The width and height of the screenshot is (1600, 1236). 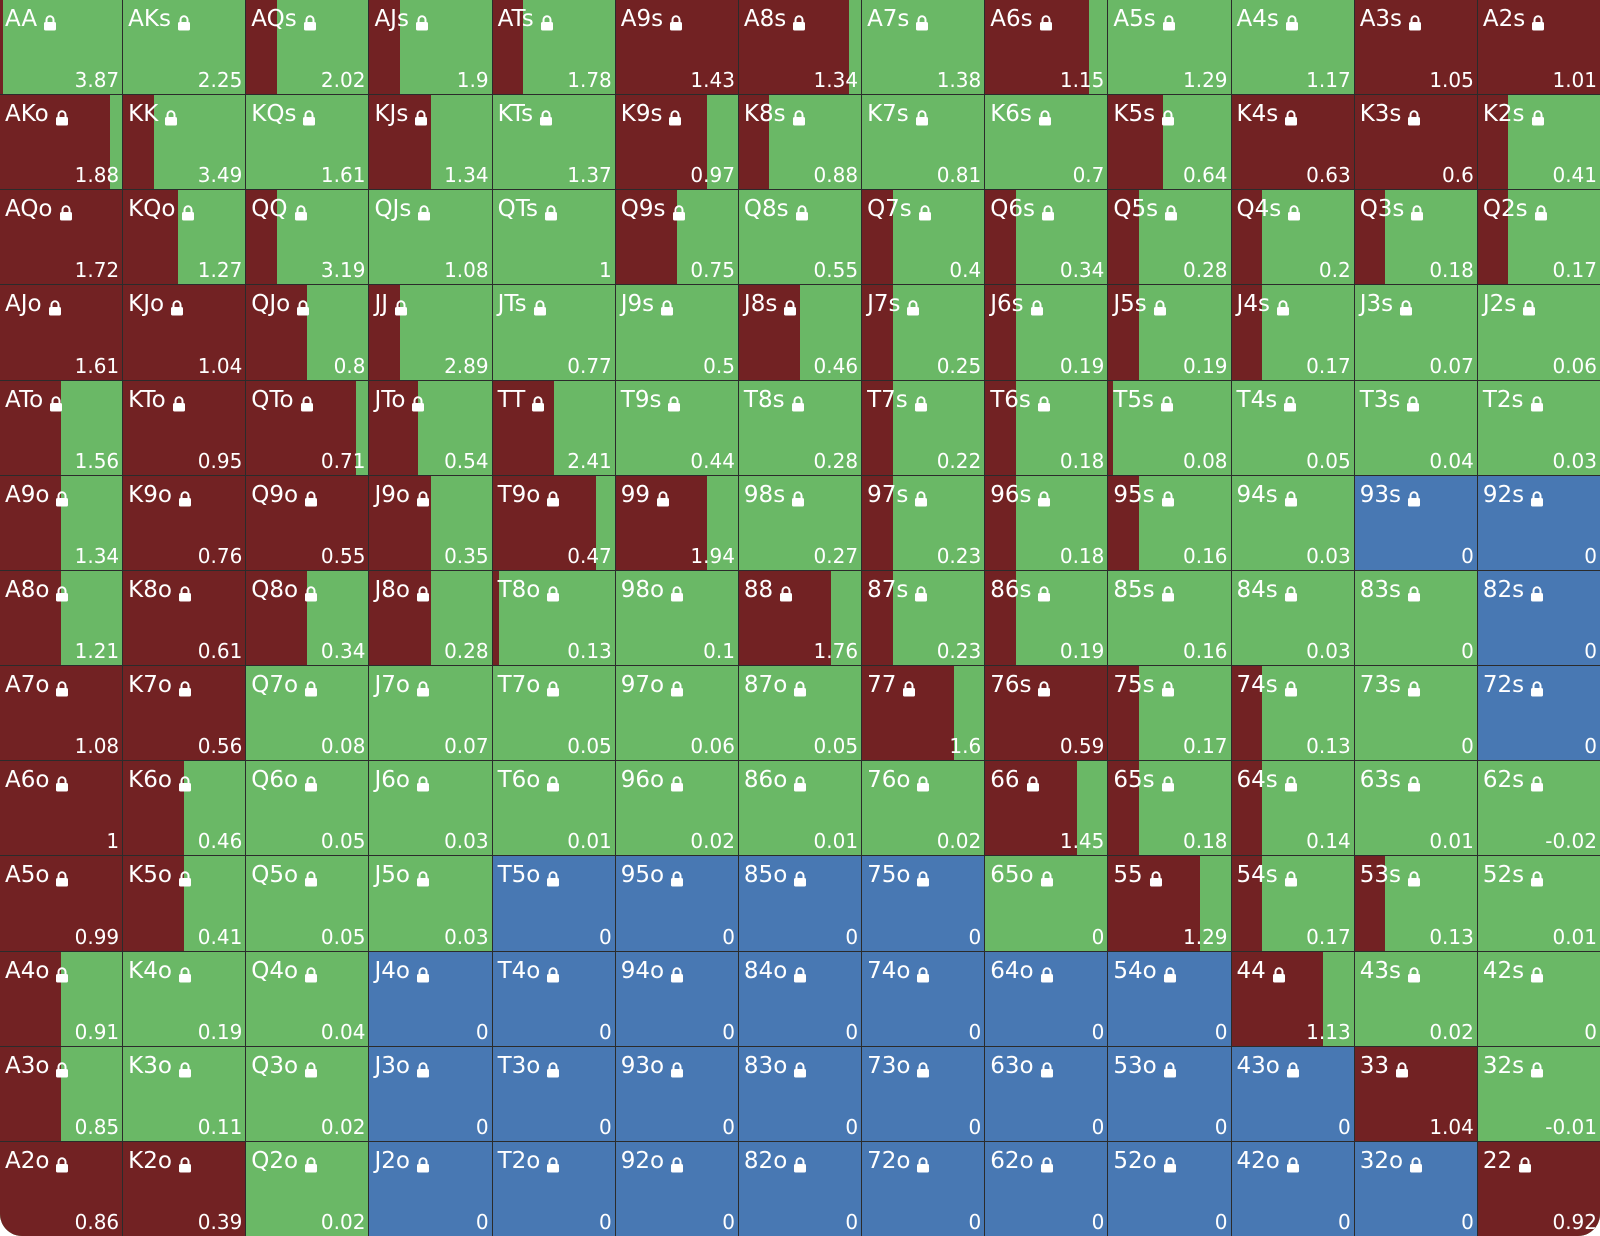 What do you see at coordinates (430, 1093) in the screenshot?
I see `hand-cell-J3o: J3o 0` at bounding box center [430, 1093].